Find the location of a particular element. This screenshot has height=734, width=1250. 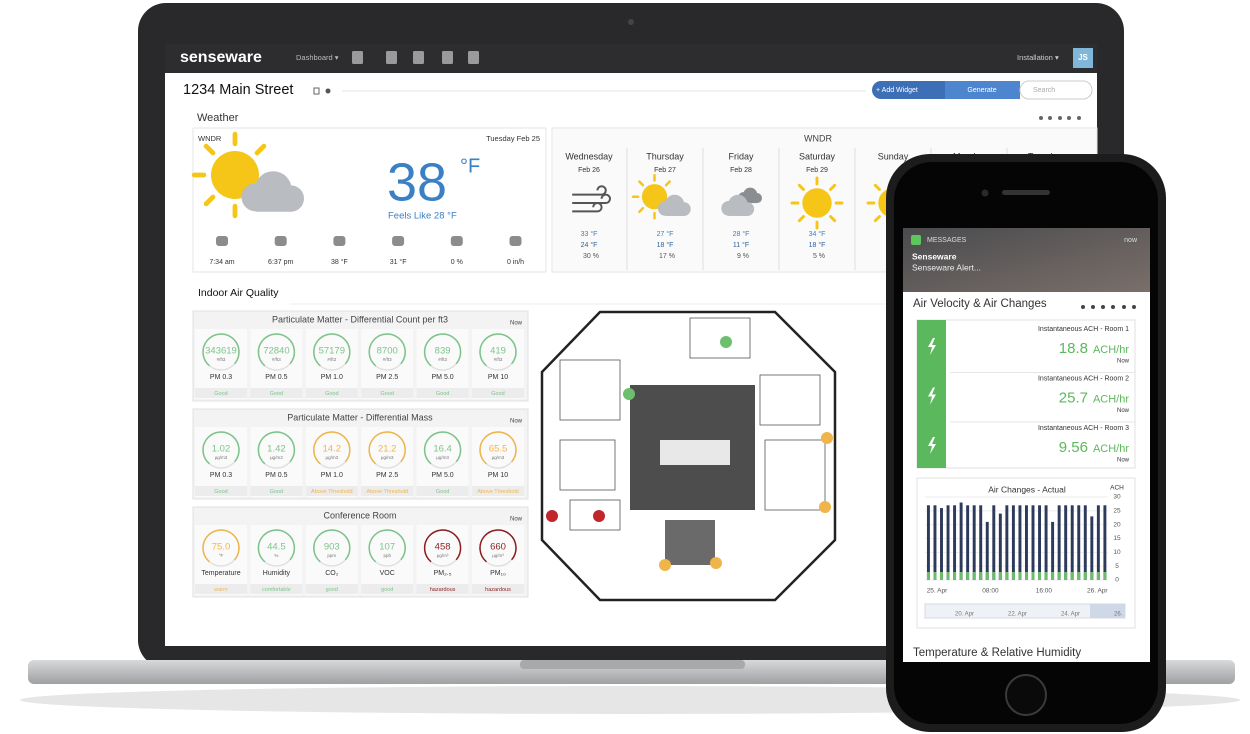

cloud-part is located at coordinates (738, 212).